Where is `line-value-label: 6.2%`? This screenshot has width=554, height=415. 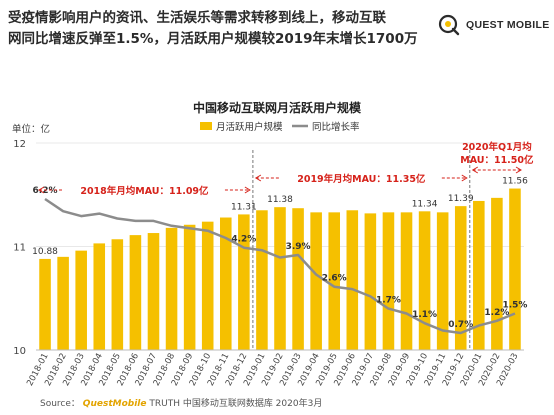
line-value-label: 6.2% is located at coordinates (45, 191).